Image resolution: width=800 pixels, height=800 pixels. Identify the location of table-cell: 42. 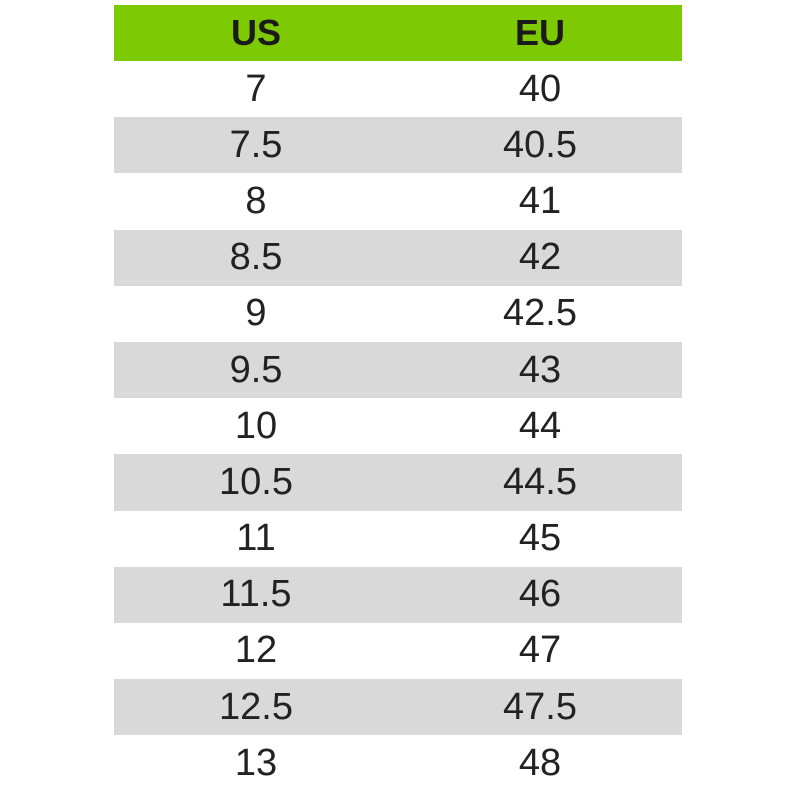
(540, 257).